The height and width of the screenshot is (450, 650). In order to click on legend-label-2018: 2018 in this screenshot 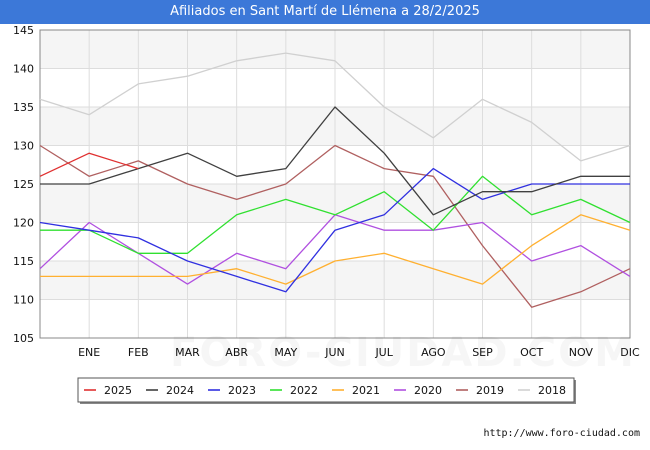, I will do `click(552, 390)`.